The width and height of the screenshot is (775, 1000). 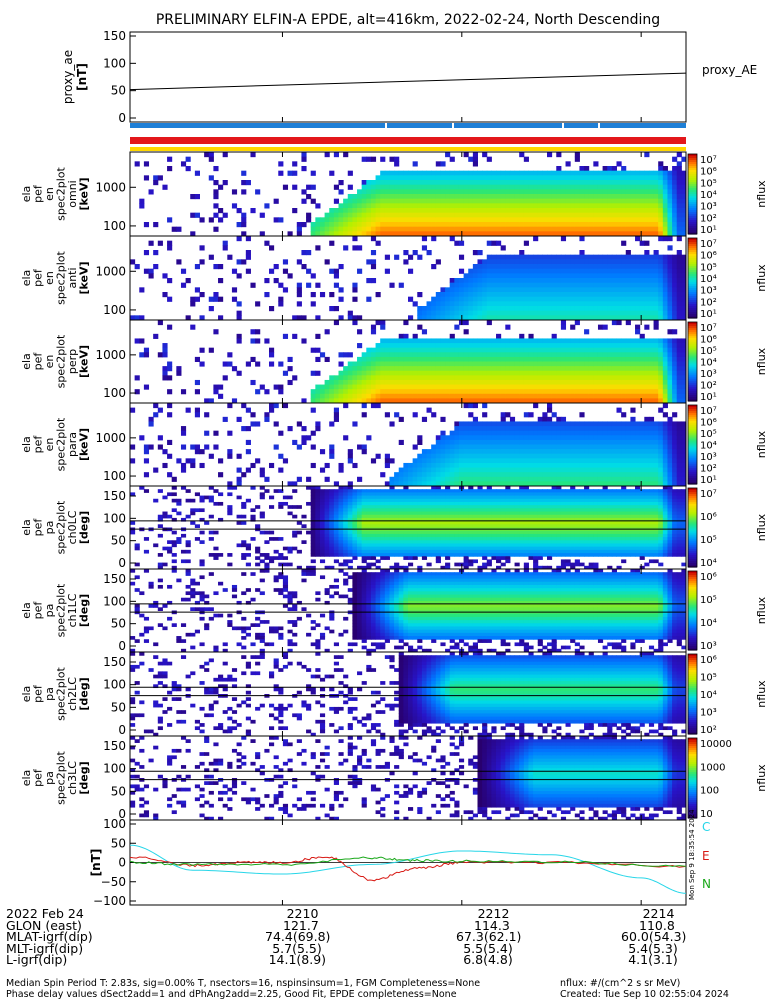 I want to click on energy-perp-colorbar-cell, so click(x=692, y=361).